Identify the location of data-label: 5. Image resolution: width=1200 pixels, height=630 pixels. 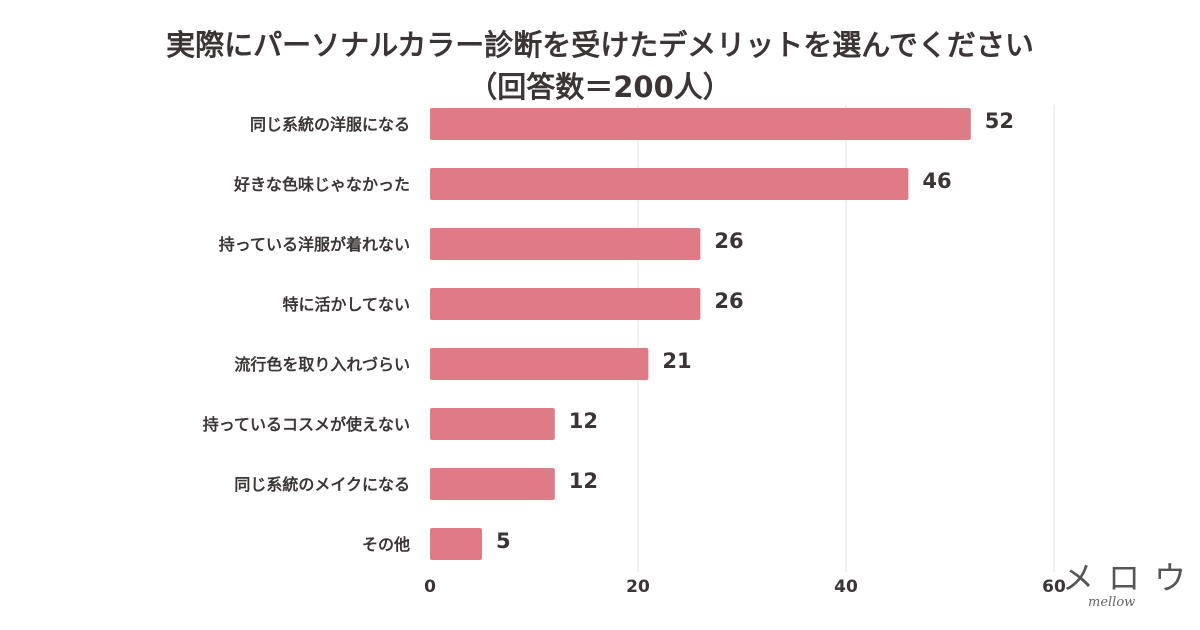
(503, 541).